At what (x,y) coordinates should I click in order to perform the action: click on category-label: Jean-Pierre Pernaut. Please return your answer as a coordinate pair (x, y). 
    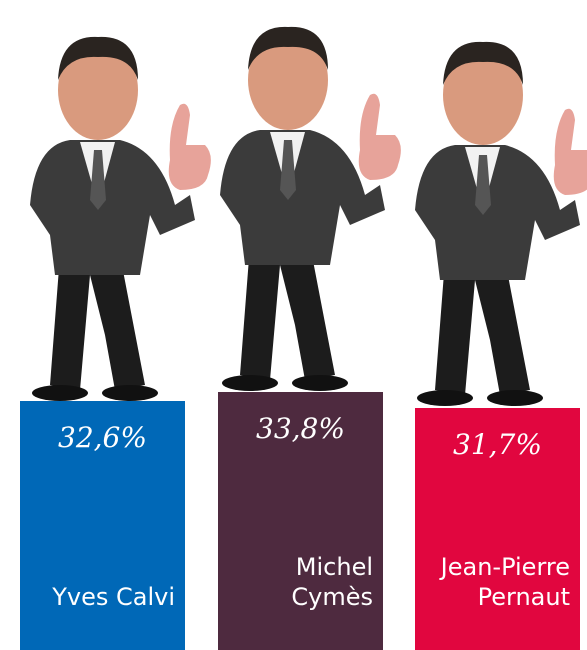
    Looking at the image, I should click on (505, 582).